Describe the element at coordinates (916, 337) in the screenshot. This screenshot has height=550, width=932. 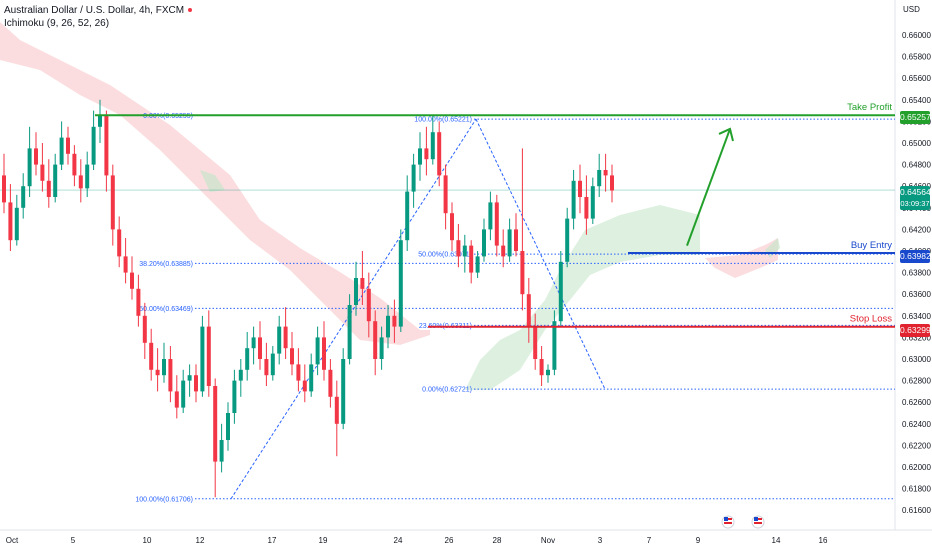
I see `y-tick-label: 0.63200` at that location.